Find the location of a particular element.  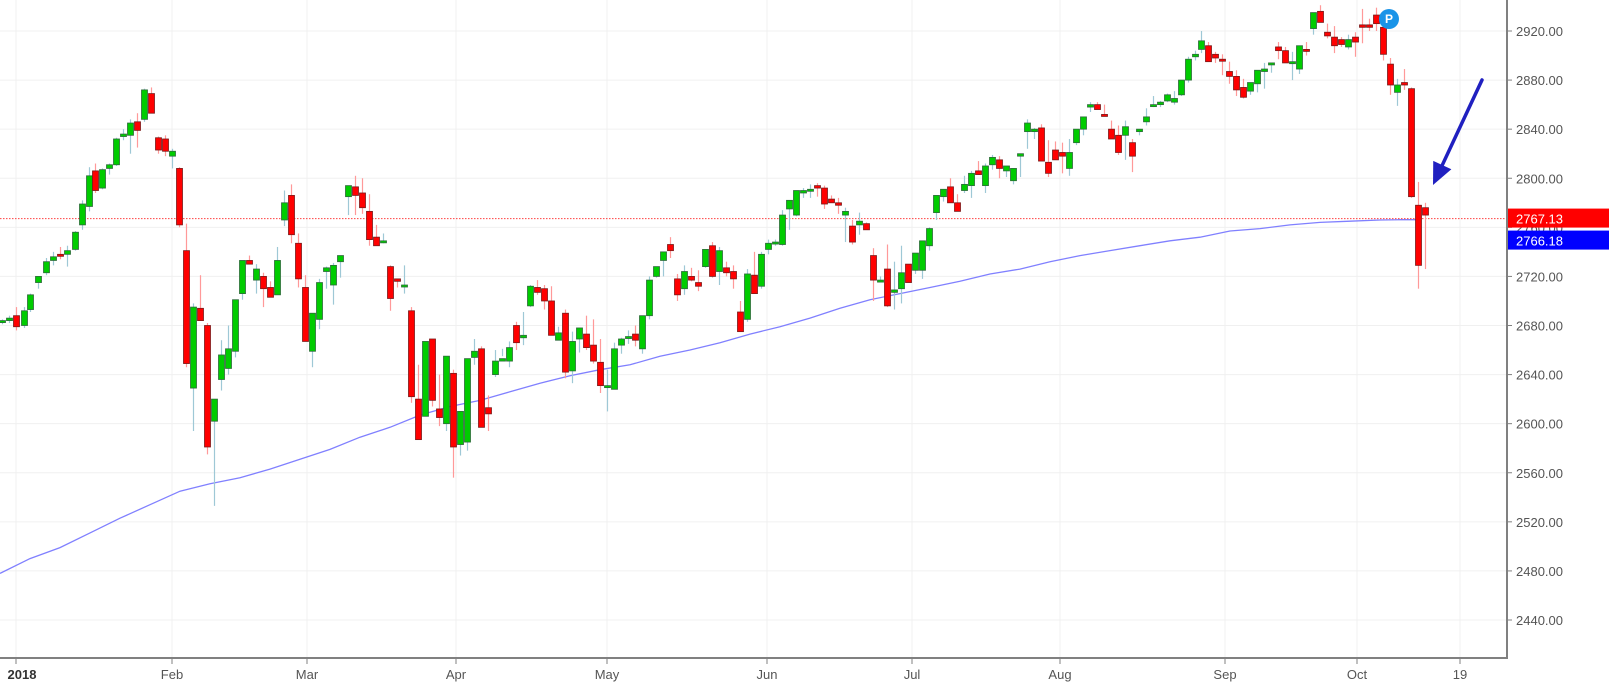

arrow-shaft is located at coordinates (1462, 122).